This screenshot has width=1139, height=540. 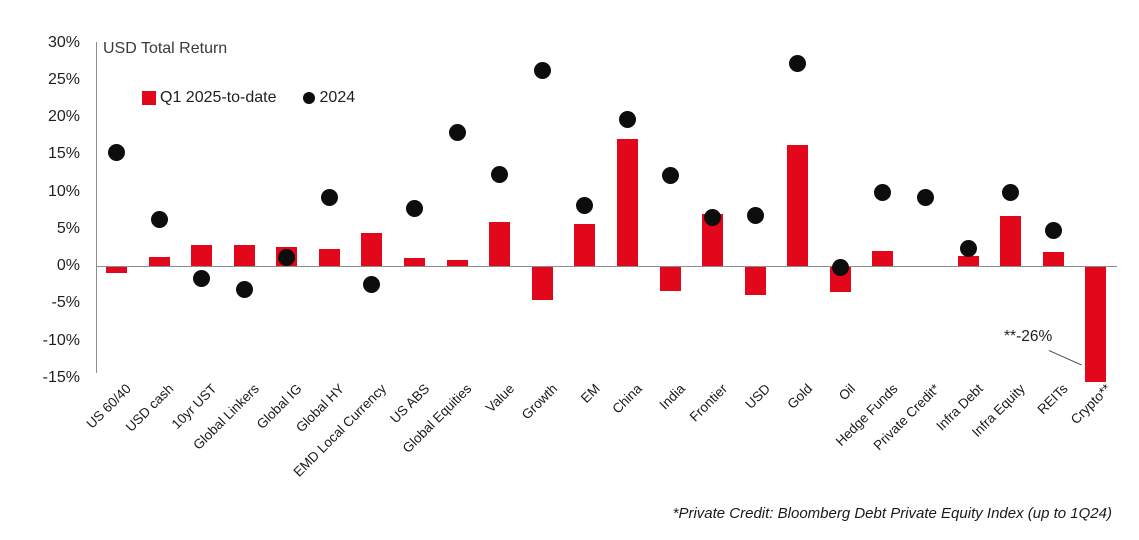 What do you see at coordinates (1011, 241) in the screenshot?
I see `bar-infra-equity` at bounding box center [1011, 241].